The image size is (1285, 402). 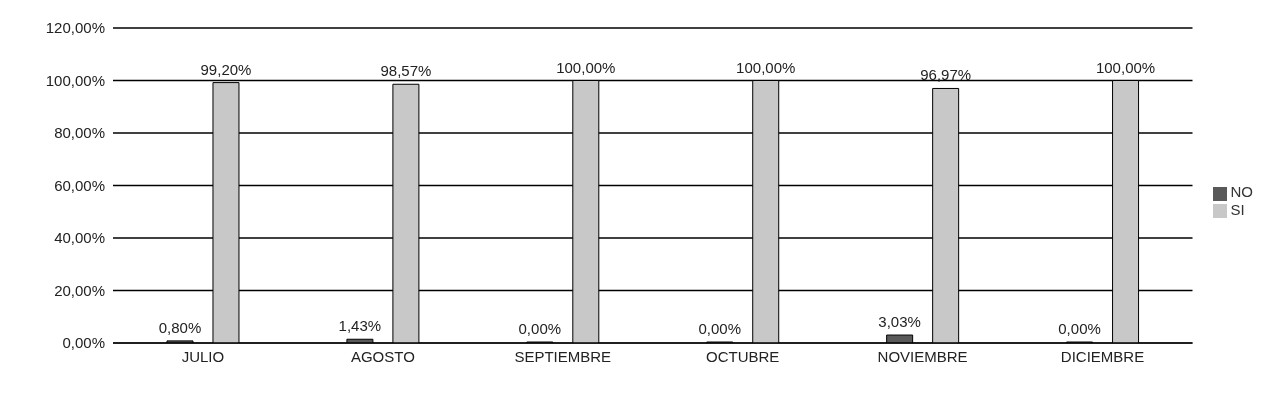 What do you see at coordinates (79, 133) in the screenshot?
I see `y-tick-label: 80,00%` at bounding box center [79, 133].